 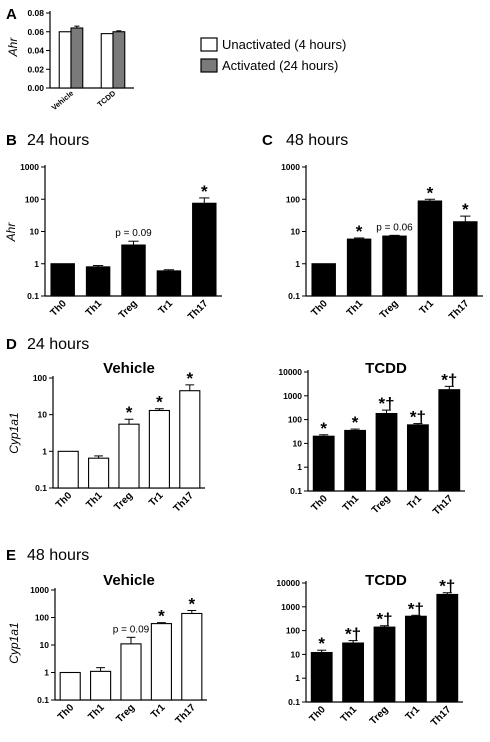 What do you see at coordinates (280, 65) in the screenshot?
I see `legend-label: Activated (24 hours)` at bounding box center [280, 65].